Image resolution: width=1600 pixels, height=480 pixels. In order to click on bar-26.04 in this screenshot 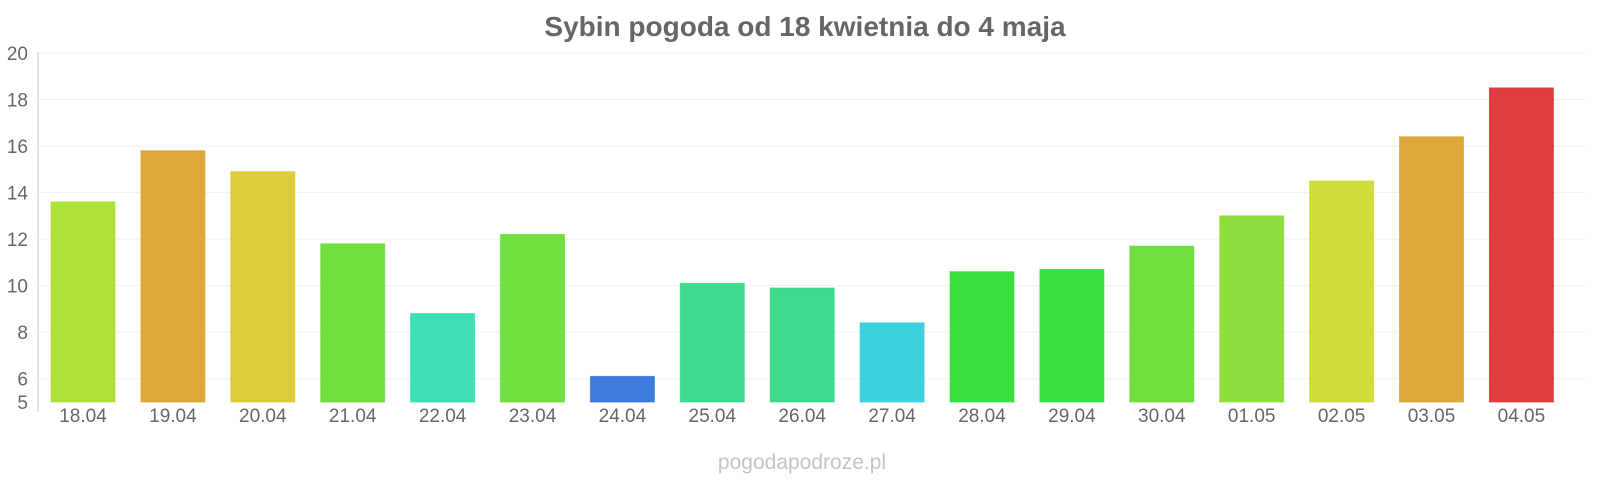, I will do `click(802, 345)`.